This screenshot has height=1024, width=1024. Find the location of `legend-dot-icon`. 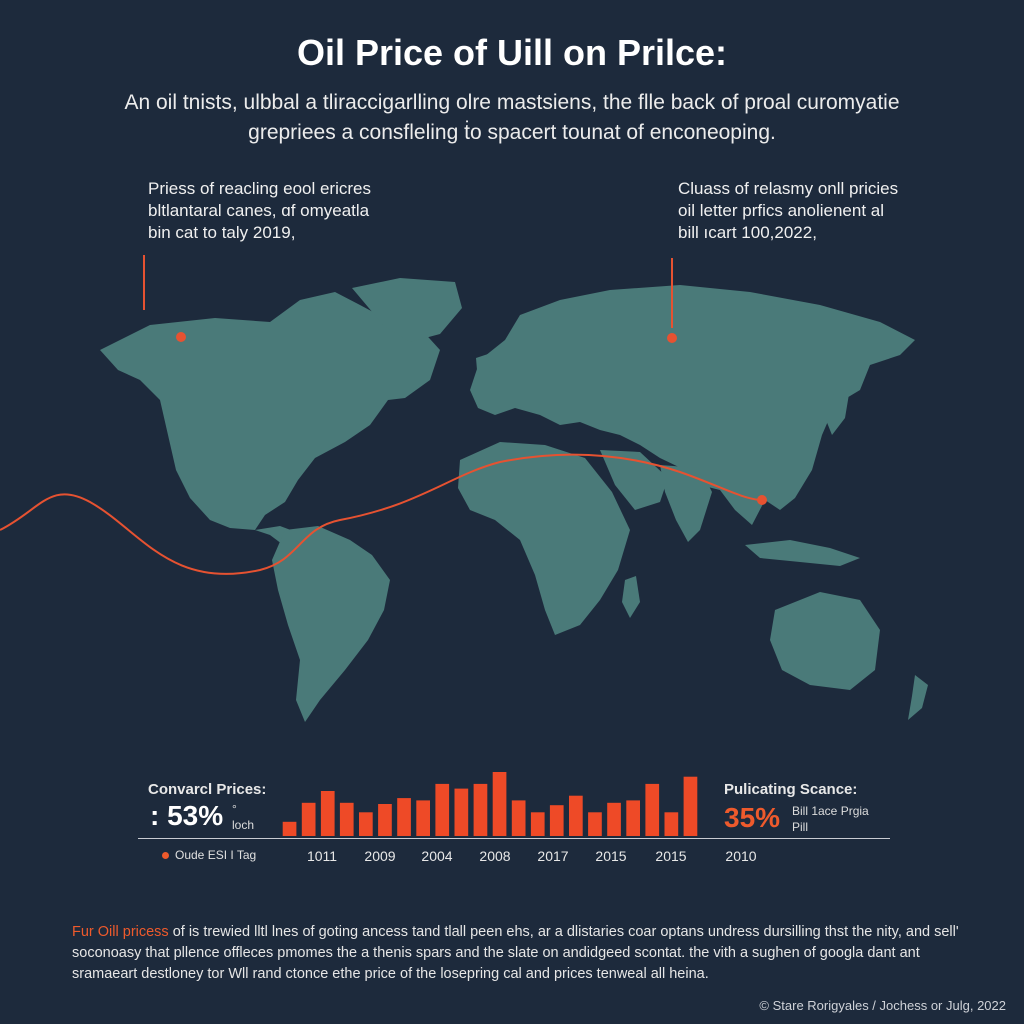

legend-dot-icon is located at coordinates (165, 855).